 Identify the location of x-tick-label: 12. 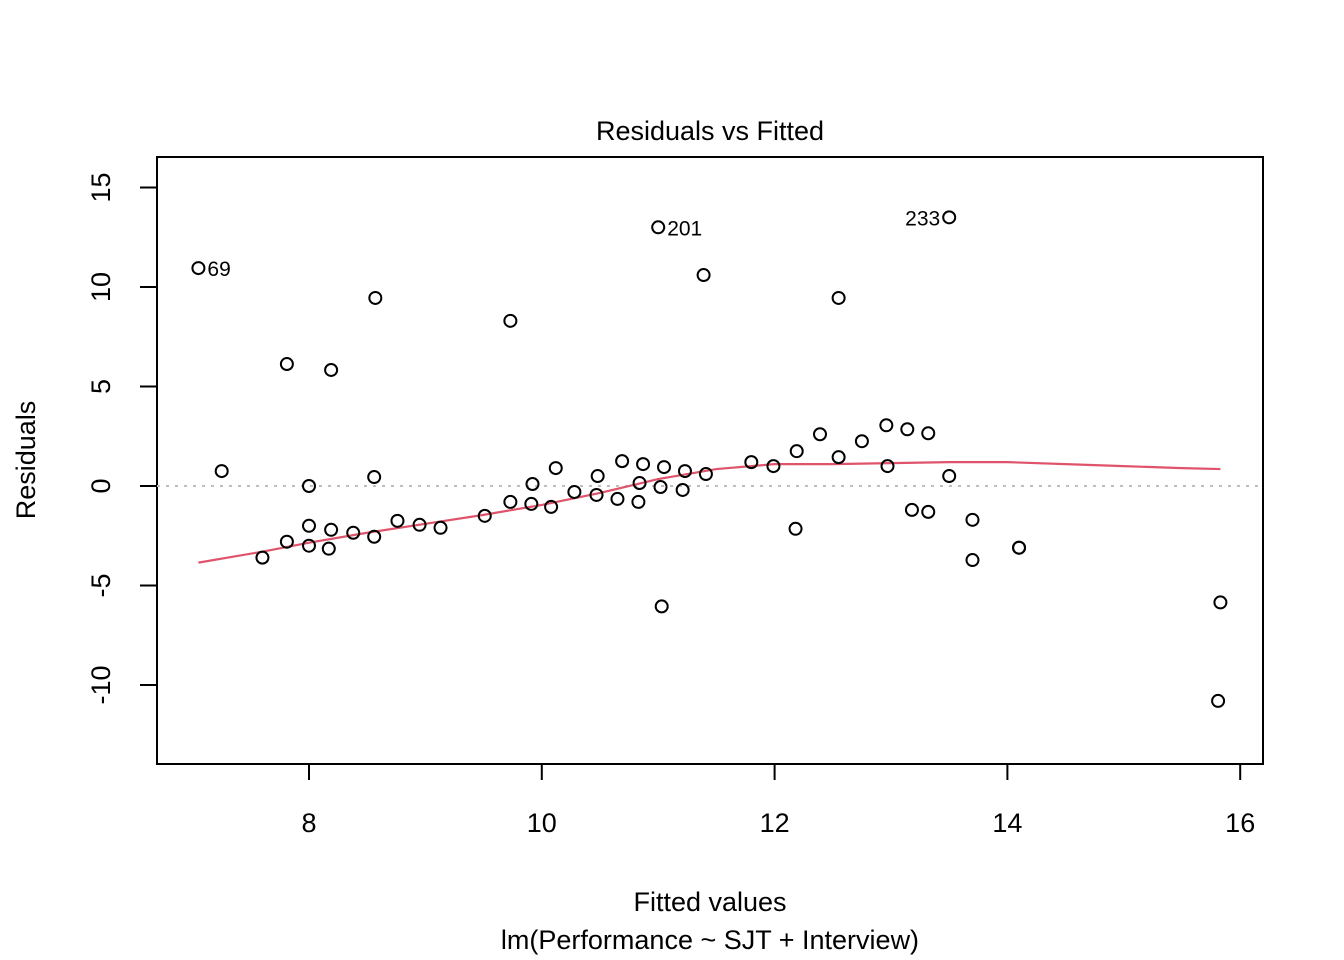
(775, 823).